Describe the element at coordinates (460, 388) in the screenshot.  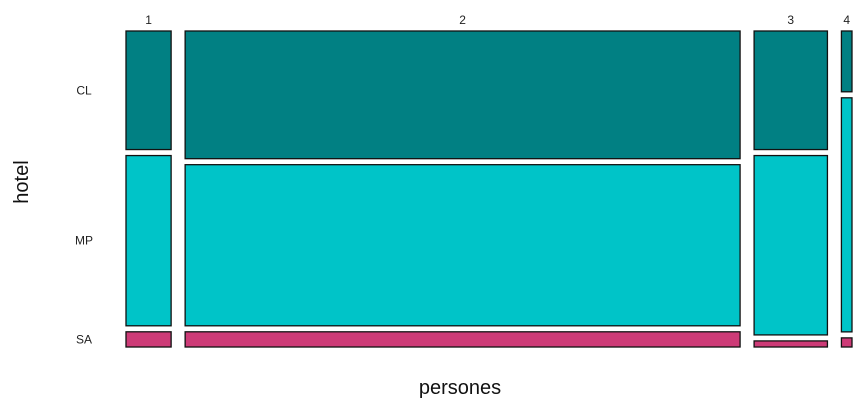
I see `x-axis-title: persones` at that location.